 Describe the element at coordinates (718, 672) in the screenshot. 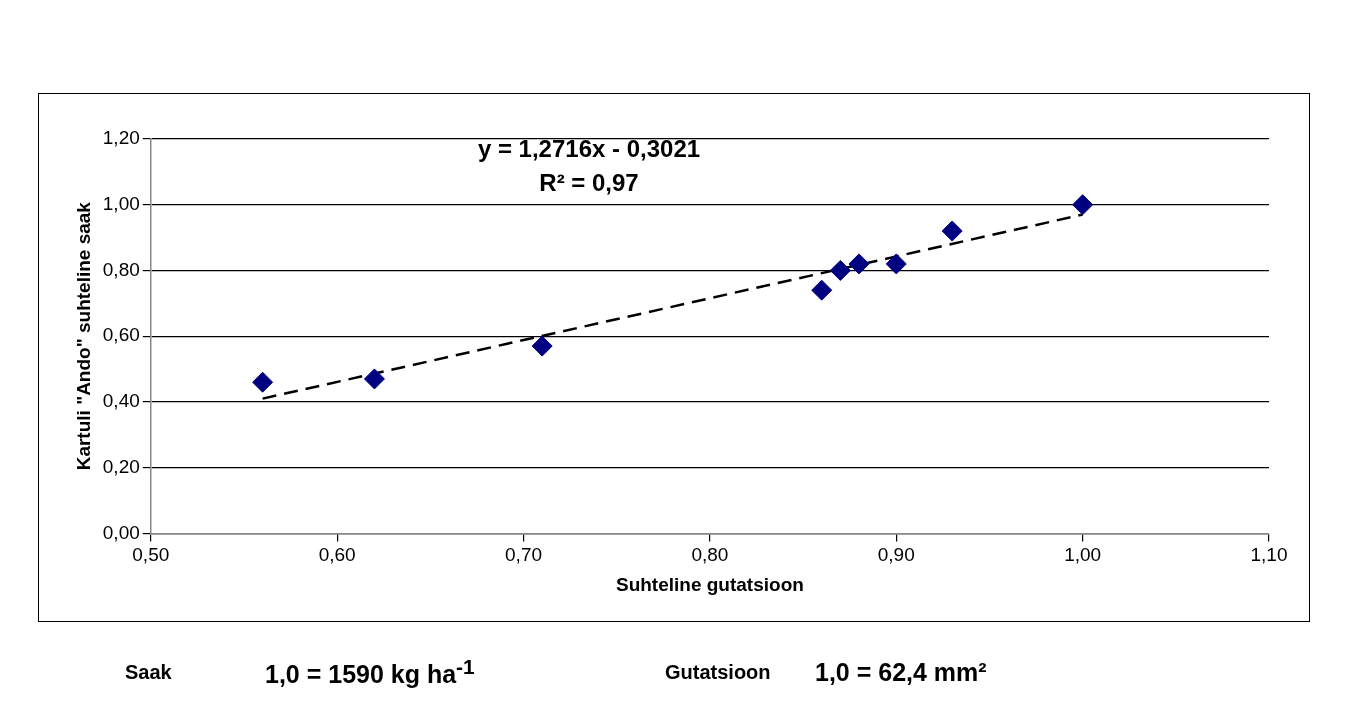

I see `text: Gutatsioon` at that location.